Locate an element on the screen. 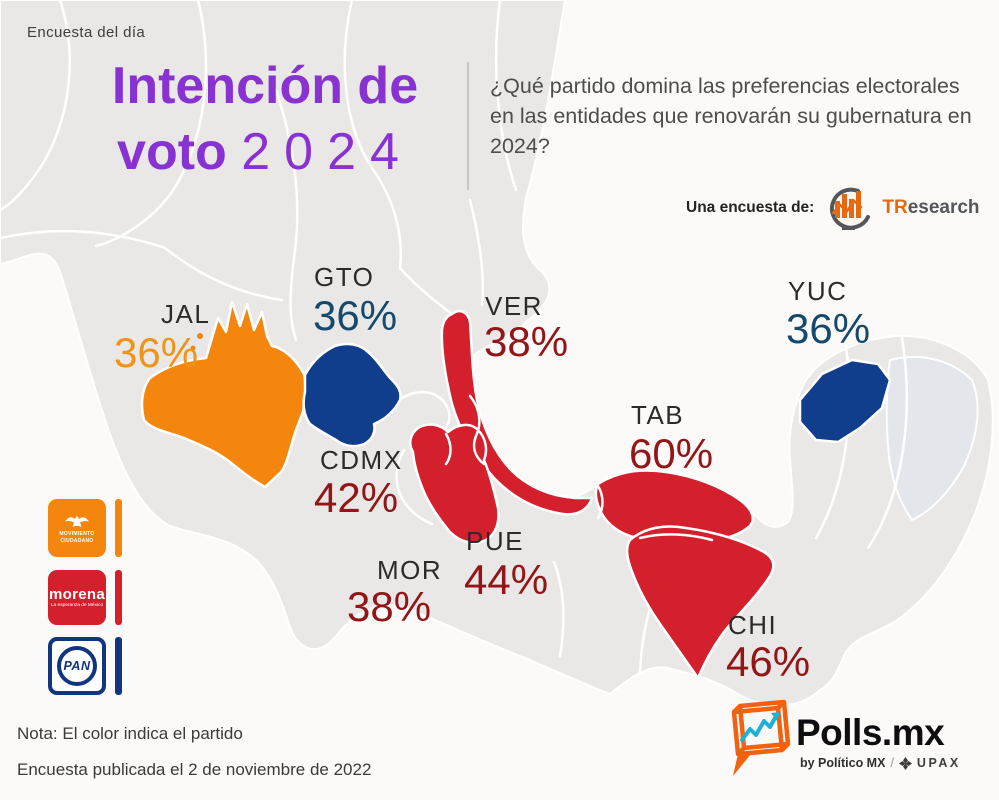 This screenshot has width=999, height=800. legend-morena-logo: morena La esperanza de México is located at coordinates (77, 597).